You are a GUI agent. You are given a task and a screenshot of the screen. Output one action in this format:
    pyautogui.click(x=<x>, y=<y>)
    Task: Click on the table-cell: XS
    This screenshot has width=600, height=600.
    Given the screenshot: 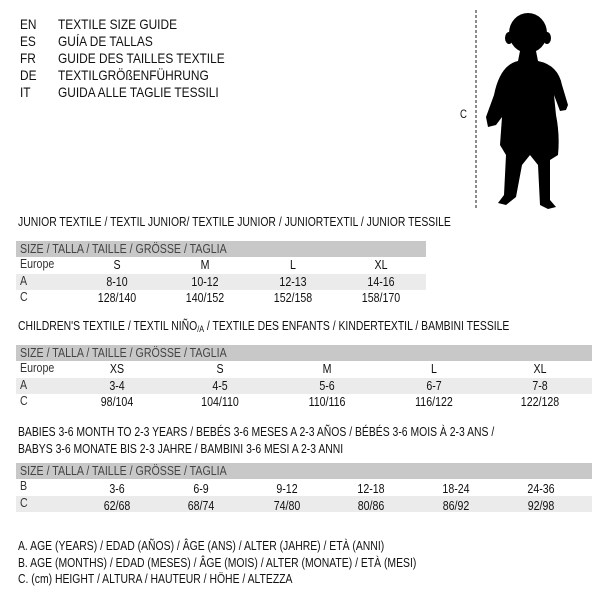 What is the action you would take?
    pyautogui.click(x=117, y=369)
    